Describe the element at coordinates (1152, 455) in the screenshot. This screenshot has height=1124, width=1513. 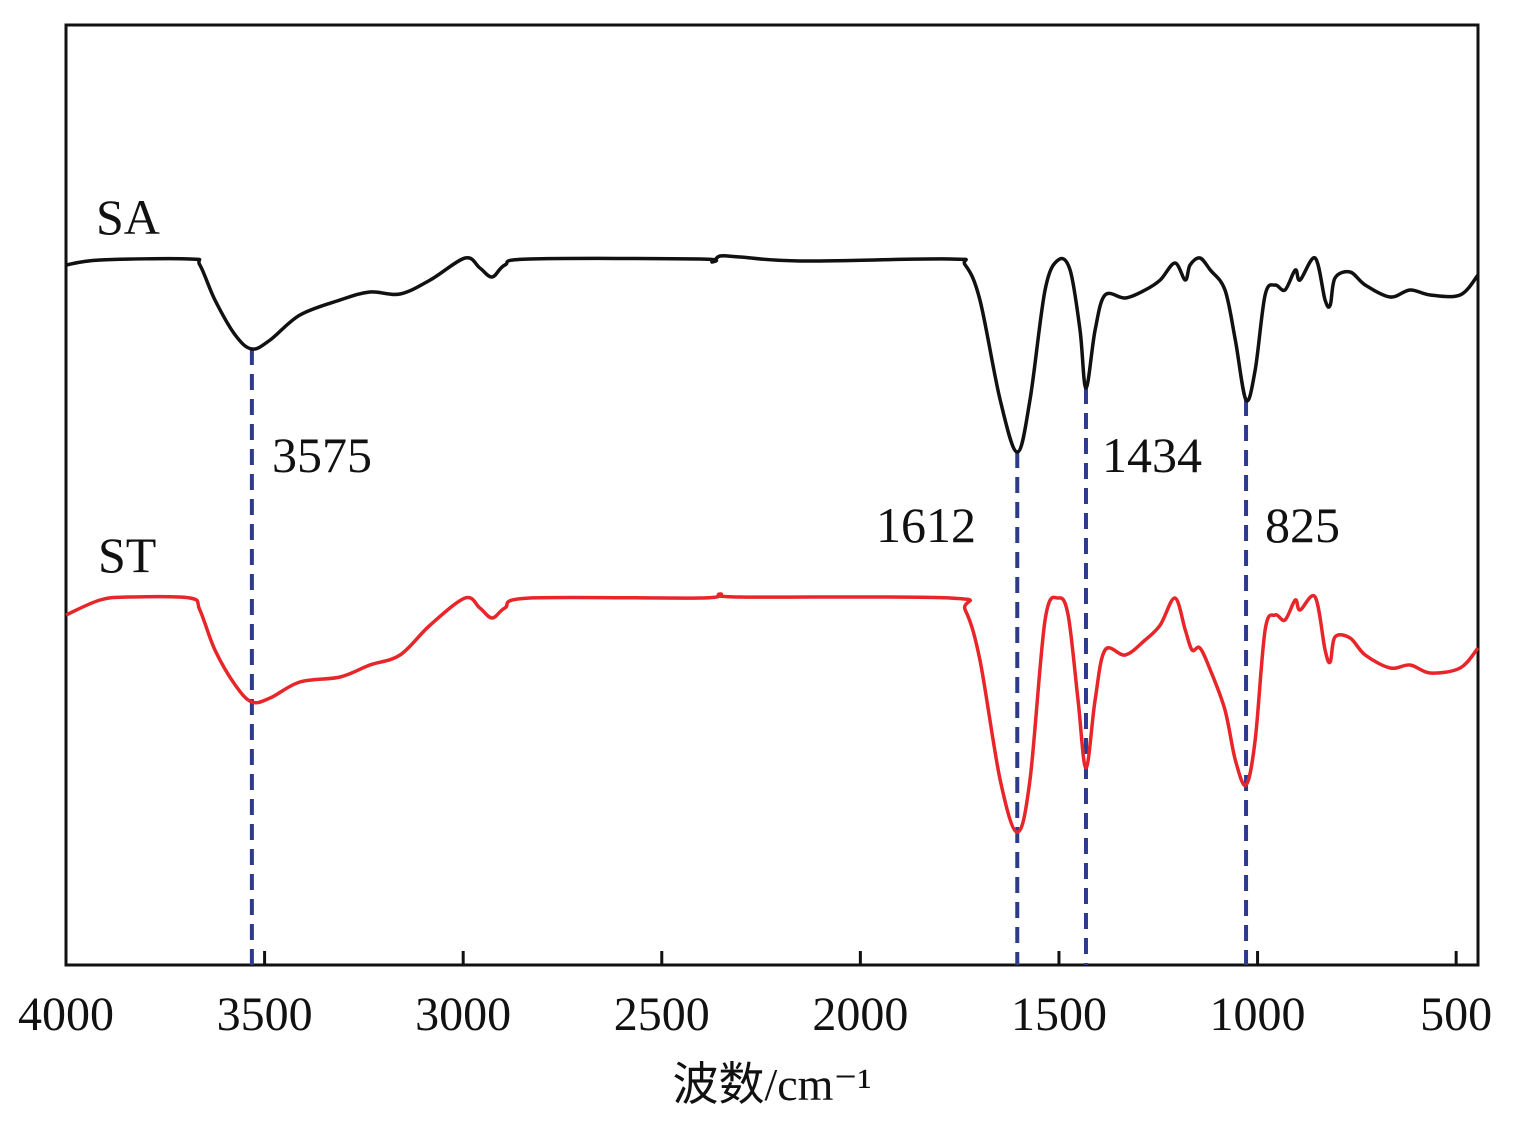
I see `peak-label-1434: 1434` at that location.